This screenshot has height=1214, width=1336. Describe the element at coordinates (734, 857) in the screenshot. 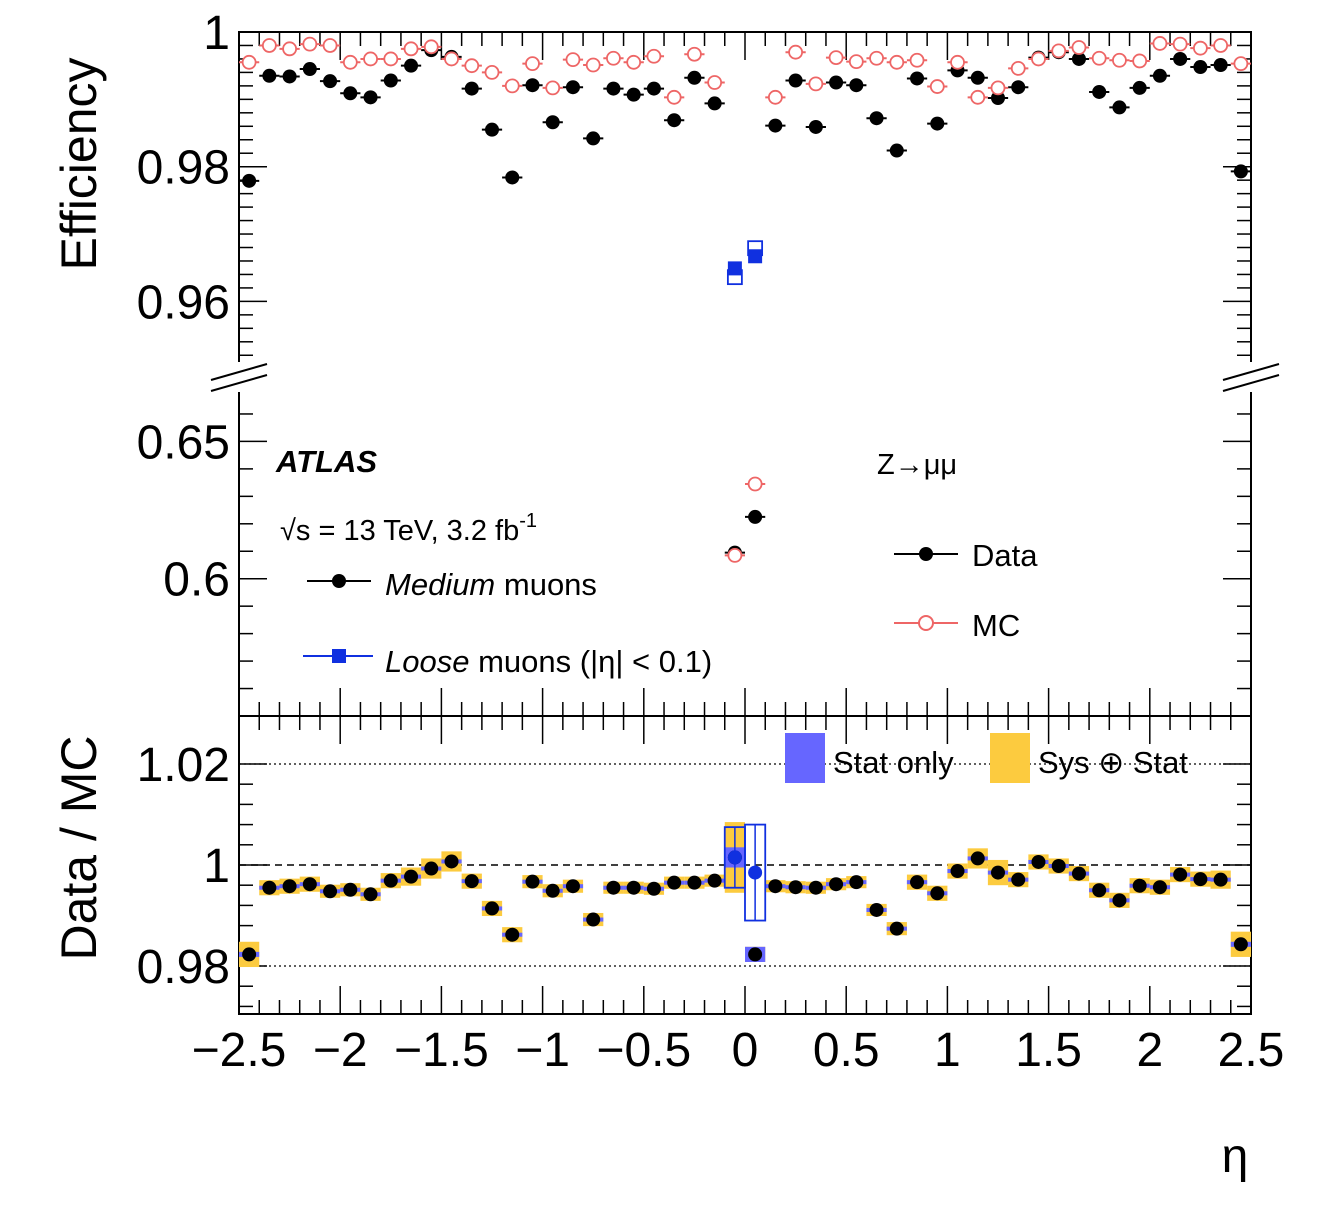

I see `loose-ratio-point` at that location.